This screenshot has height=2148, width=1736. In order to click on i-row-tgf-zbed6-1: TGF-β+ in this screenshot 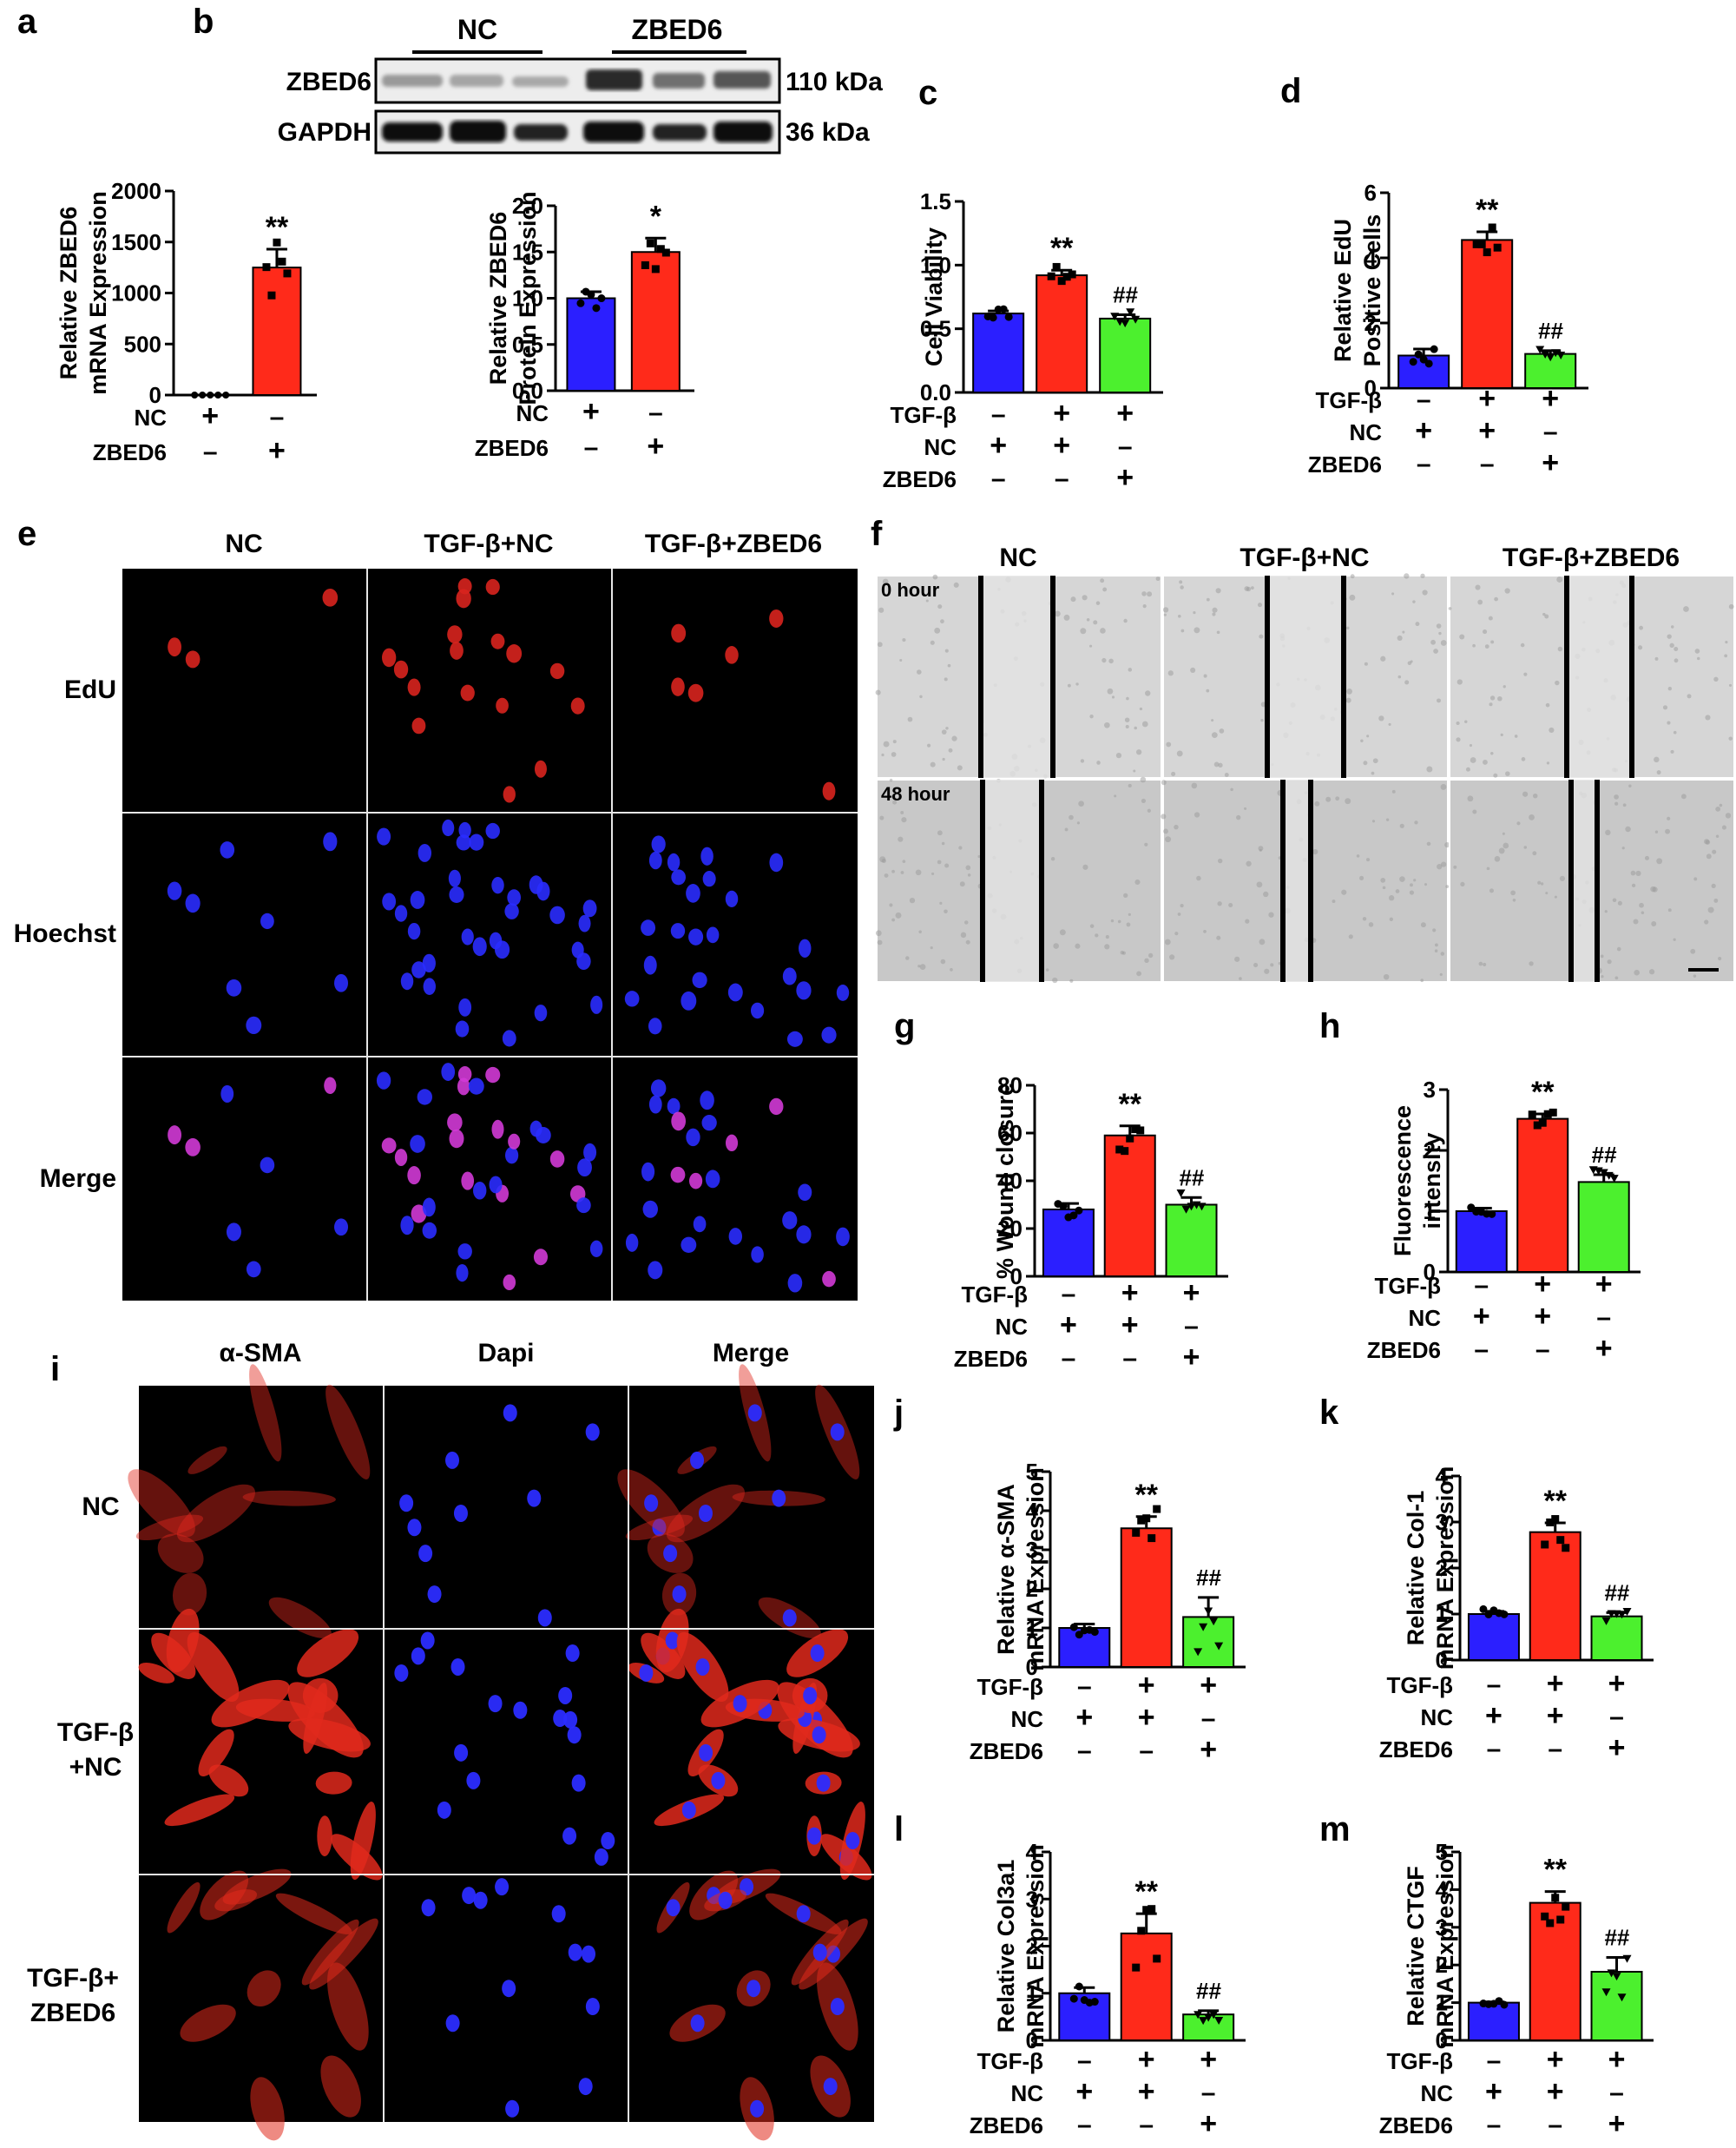, I will do `click(73, 1978)`.